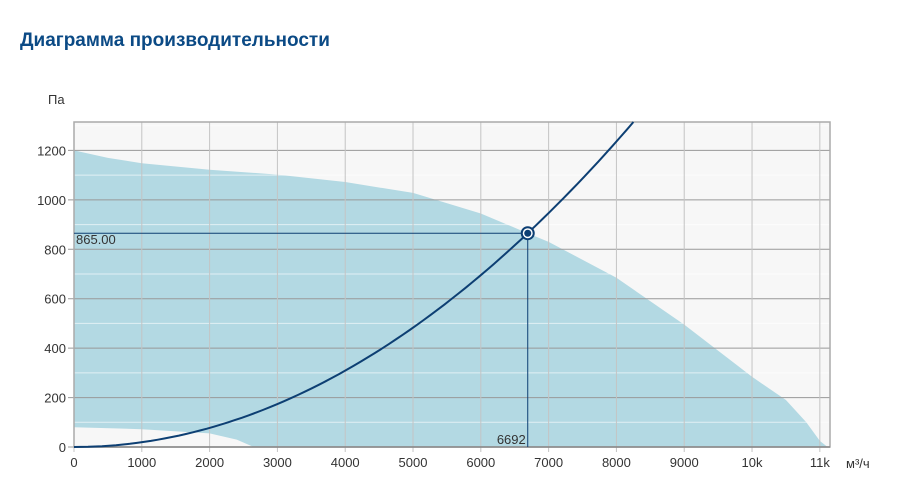 The height and width of the screenshot is (493, 900). Describe the element at coordinates (480, 462) in the screenshot. I see `x-tick-label: 6000` at that location.